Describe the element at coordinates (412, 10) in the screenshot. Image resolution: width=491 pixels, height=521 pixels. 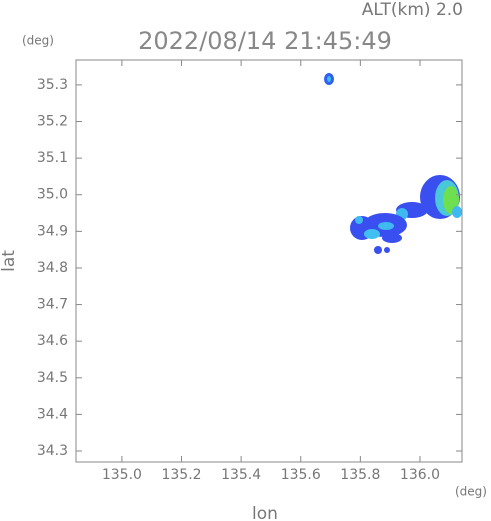
I see `chart-subtitle: ALT(km) 2.0` at that location.